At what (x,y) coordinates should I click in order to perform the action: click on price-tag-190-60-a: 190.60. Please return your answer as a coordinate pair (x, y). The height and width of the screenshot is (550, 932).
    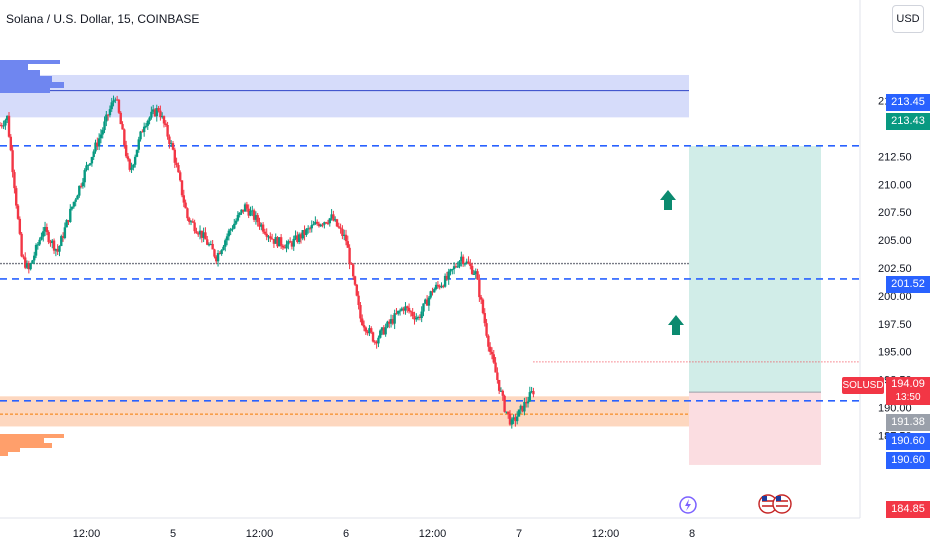
    Looking at the image, I should click on (908, 441).